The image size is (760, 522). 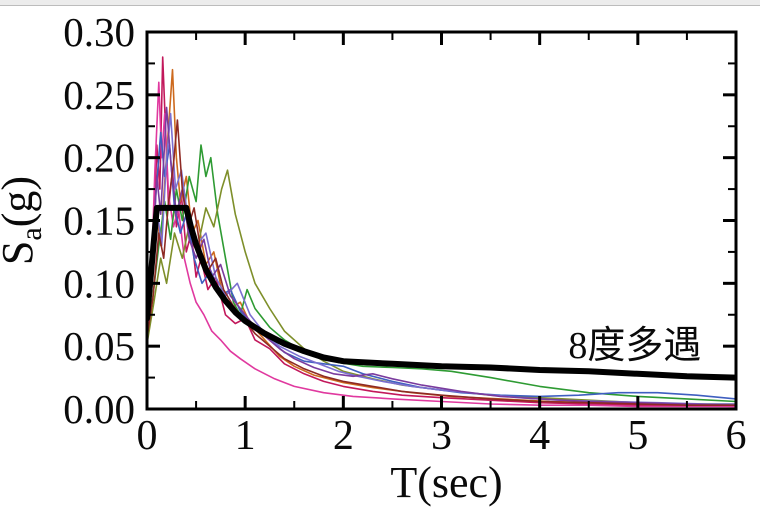 What do you see at coordinates (147, 436) in the screenshot?
I see `x-tick-label: 0` at bounding box center [147, 436].